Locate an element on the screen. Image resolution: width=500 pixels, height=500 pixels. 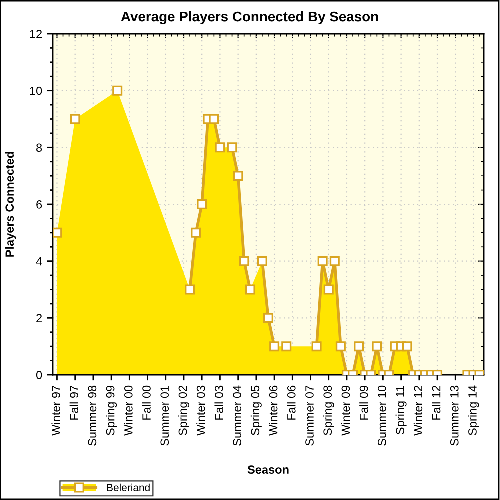
y-tick-label: 4 is located at coordinates (39, 261).